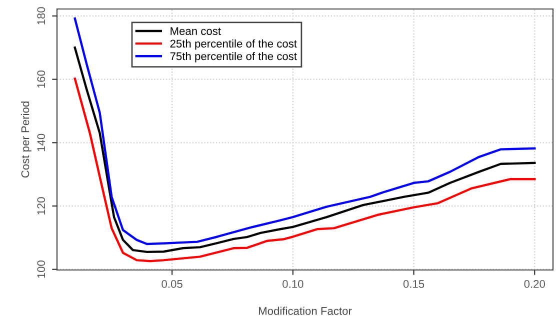 This screenshot has width=556, height=321. What do you see at coordinates (233, 57) in the screenshot?
I see `legend-label: 75th percentile of the cost` at bounding box center [233, 57].